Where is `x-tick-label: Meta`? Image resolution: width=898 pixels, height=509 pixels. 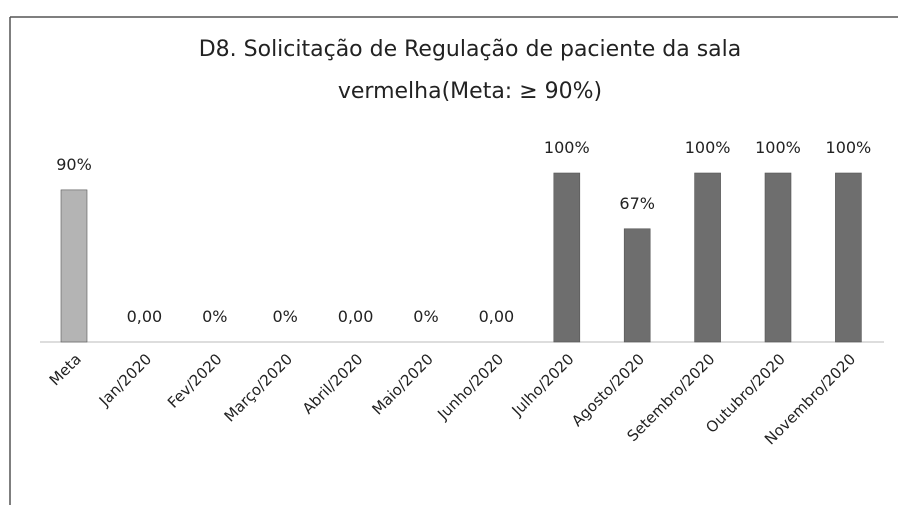 x-tick-label: Meta is located at coordinates (65, 369).